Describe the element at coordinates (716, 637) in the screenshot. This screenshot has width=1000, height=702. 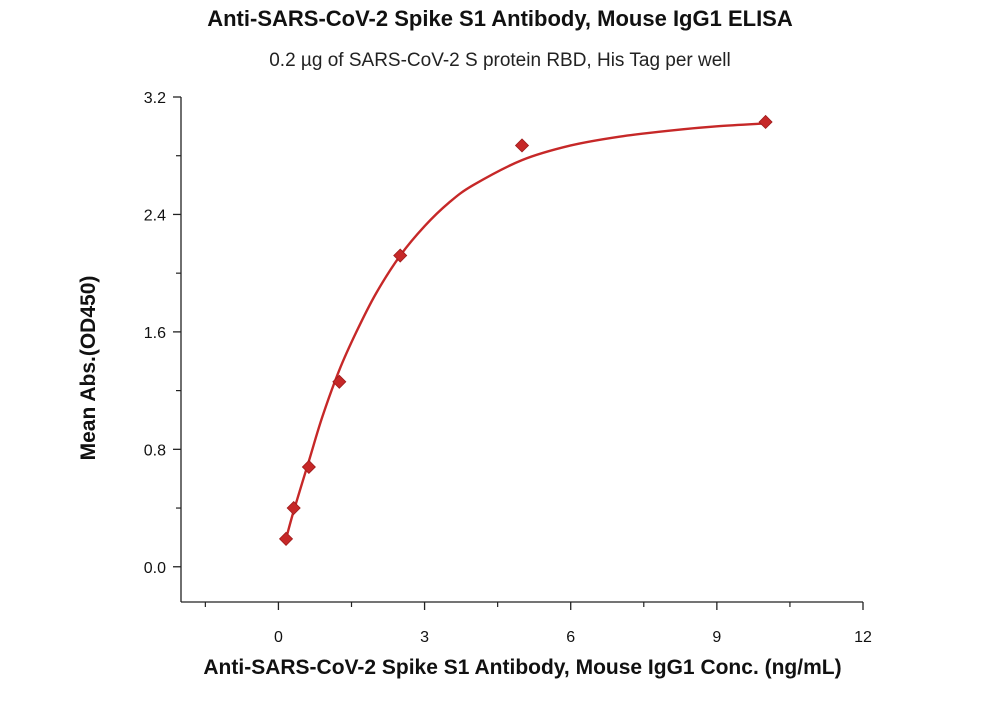
I see `x-tick-label: 9` at that location.